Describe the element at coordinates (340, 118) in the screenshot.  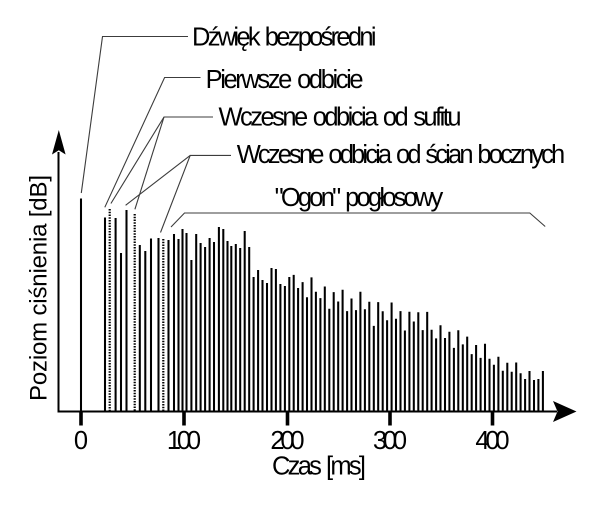
I see `svg-text: Wczesne odbicia od sufitu` at that location.